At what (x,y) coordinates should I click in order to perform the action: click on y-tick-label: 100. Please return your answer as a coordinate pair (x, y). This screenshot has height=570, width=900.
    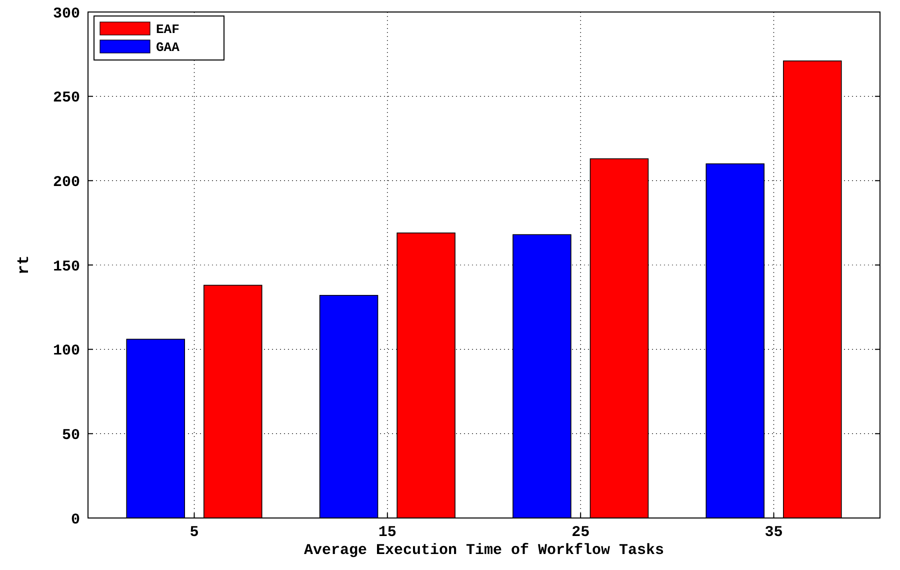
    Looking at the image, I should click on (66, 351).